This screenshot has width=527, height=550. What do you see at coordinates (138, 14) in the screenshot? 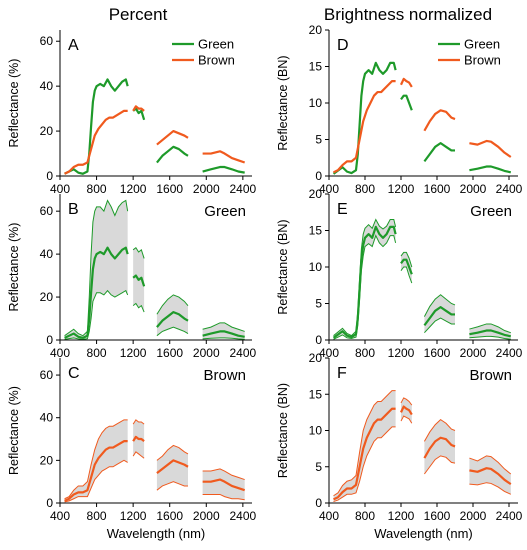
I see `column-title-percent: Percent` at bounding box center [138, 14].